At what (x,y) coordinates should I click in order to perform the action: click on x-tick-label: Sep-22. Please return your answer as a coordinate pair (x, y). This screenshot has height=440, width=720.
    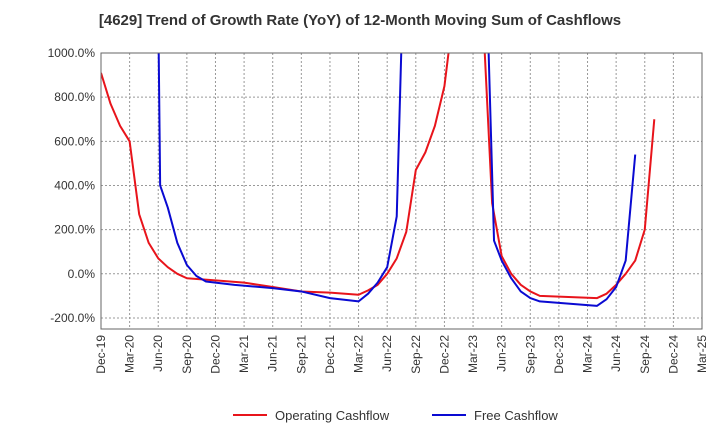
    Looking at the image, I should click on (416, 354).